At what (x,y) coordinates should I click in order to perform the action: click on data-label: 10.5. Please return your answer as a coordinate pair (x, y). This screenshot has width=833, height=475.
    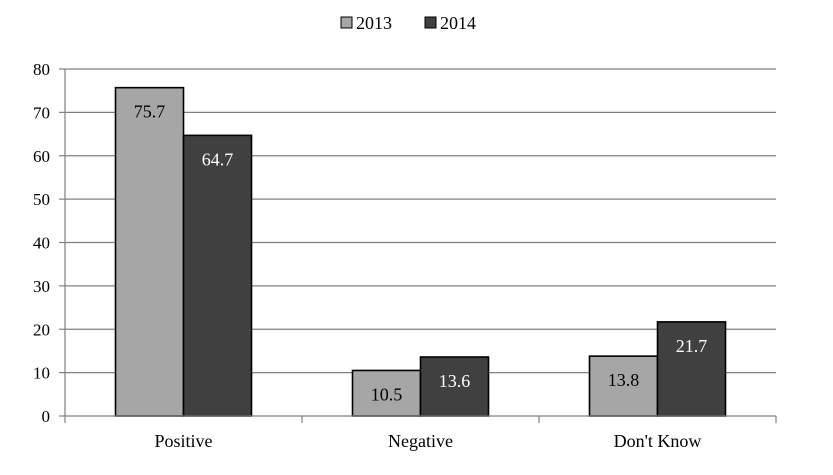
    Looking at the image, I should click on (387, 394).